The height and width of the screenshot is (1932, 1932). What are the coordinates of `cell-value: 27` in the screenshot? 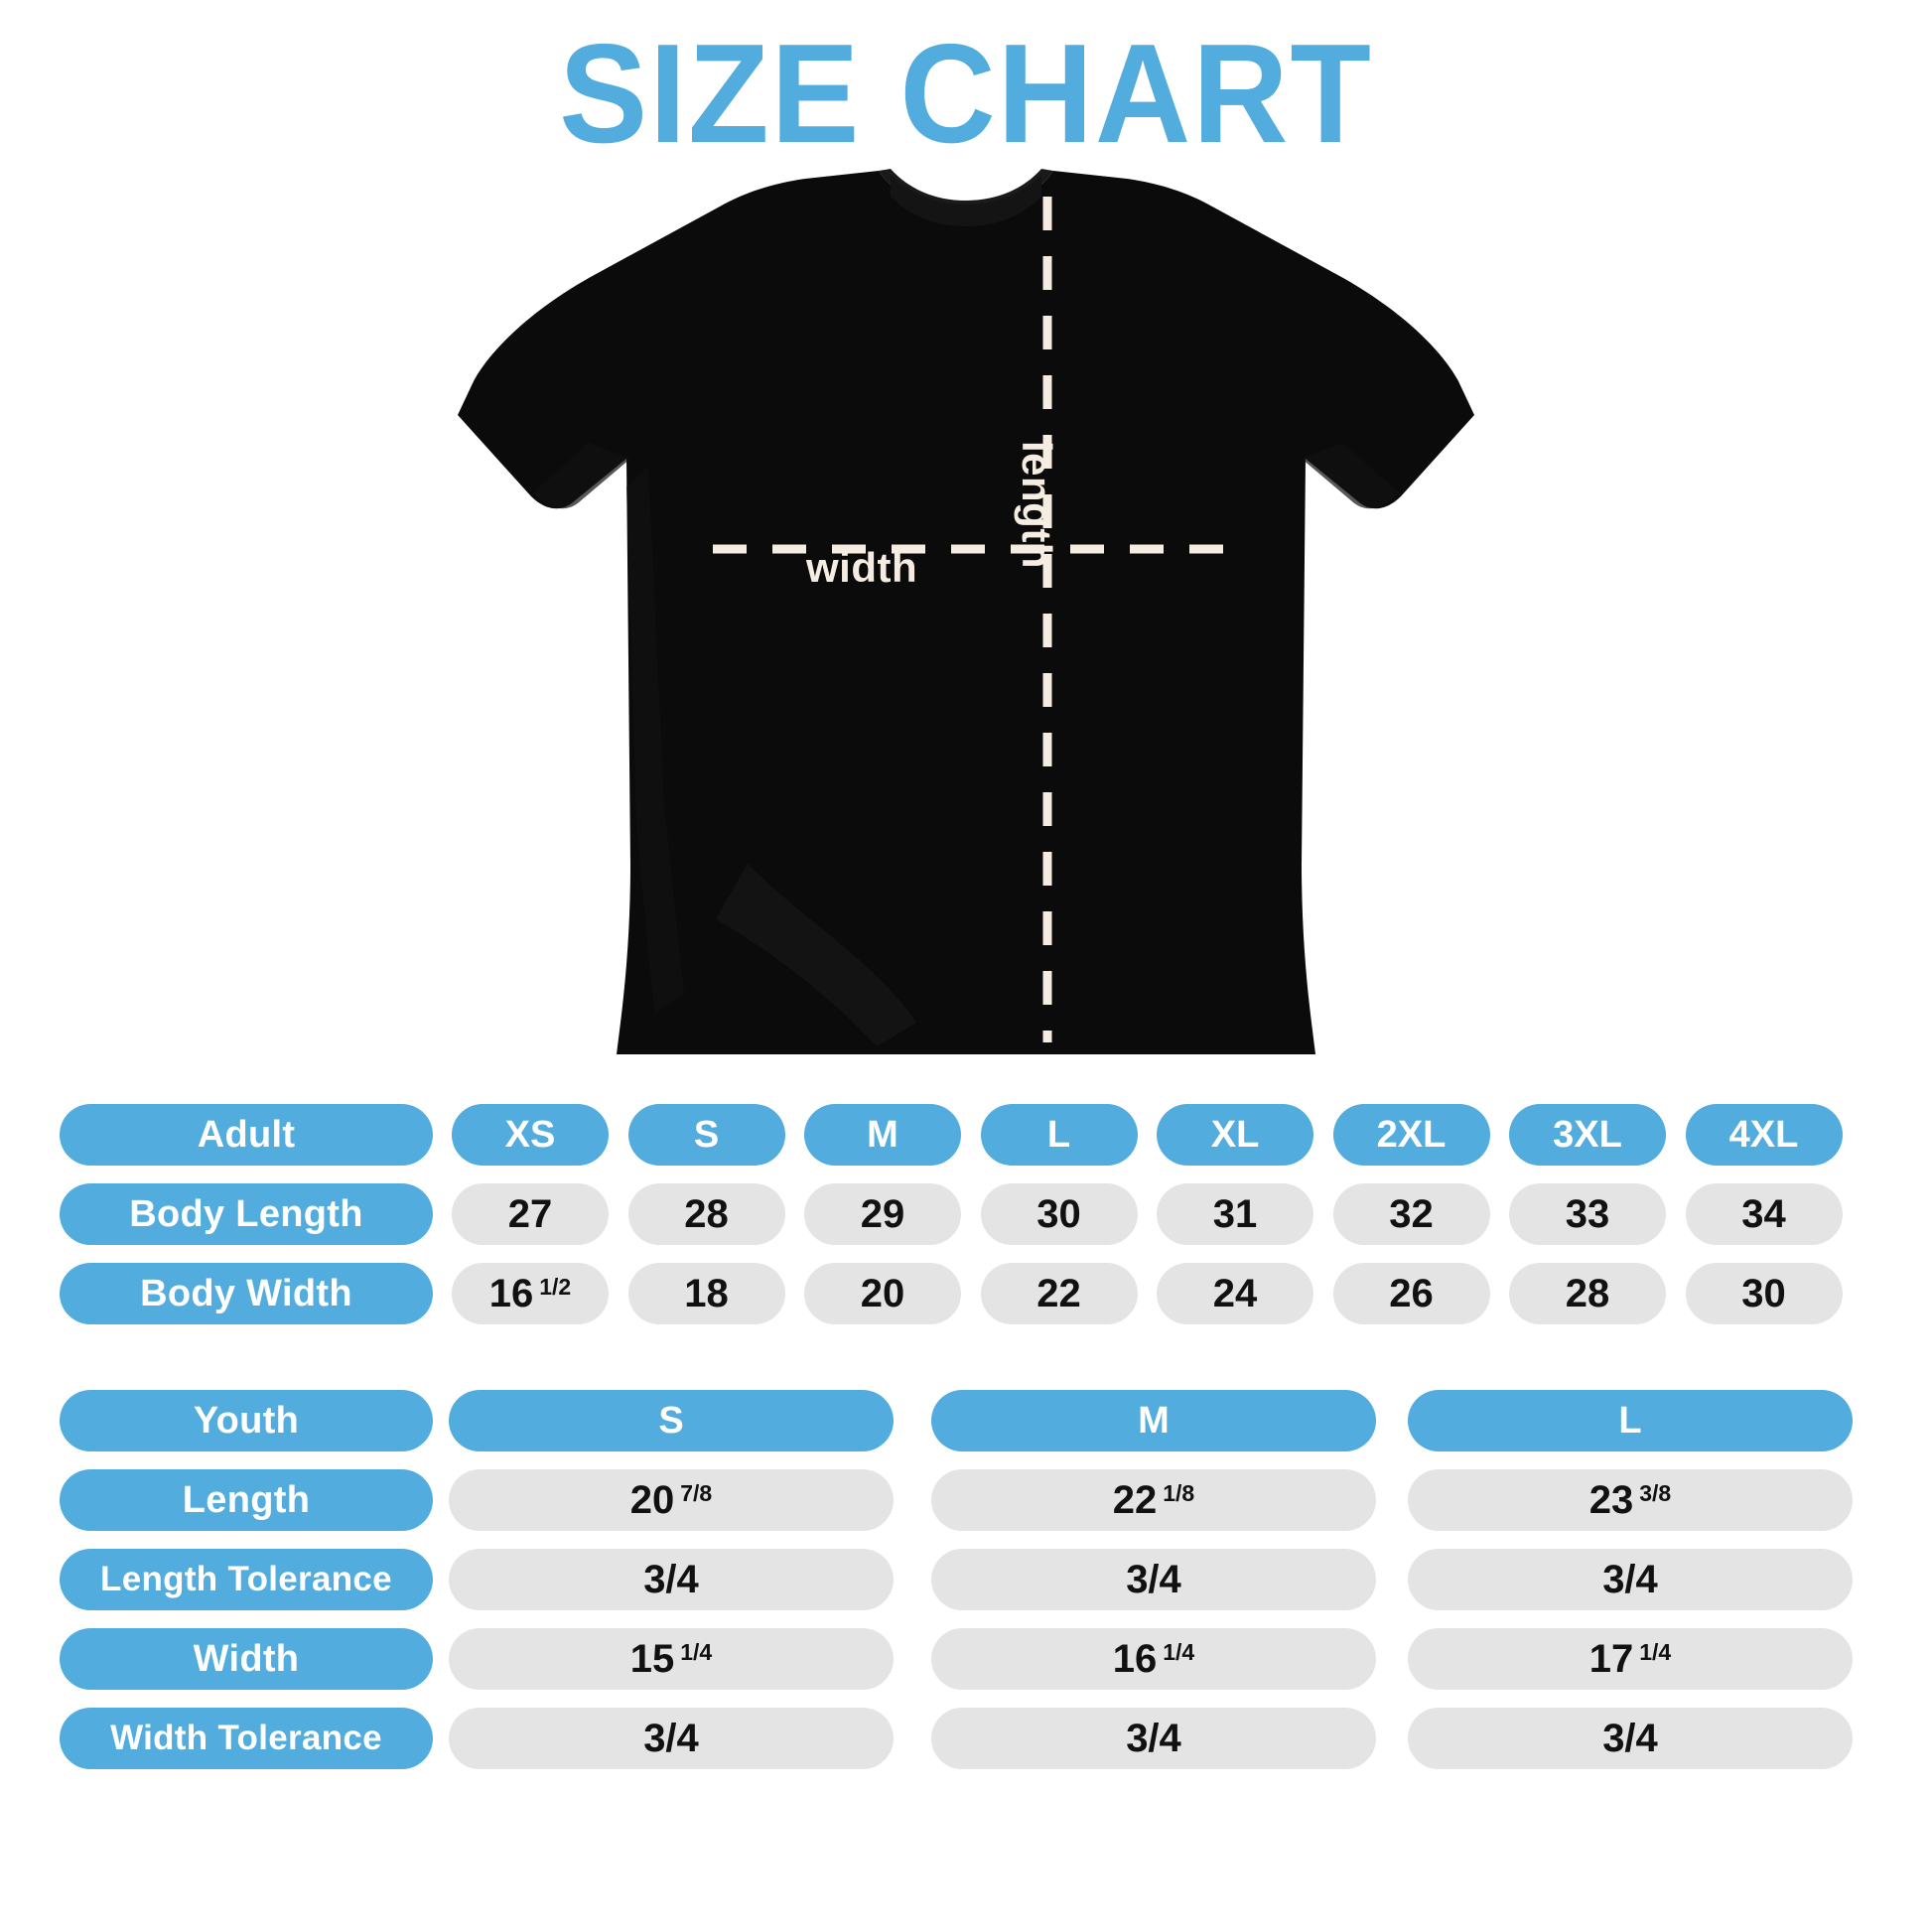 It's located at (530, 1213).